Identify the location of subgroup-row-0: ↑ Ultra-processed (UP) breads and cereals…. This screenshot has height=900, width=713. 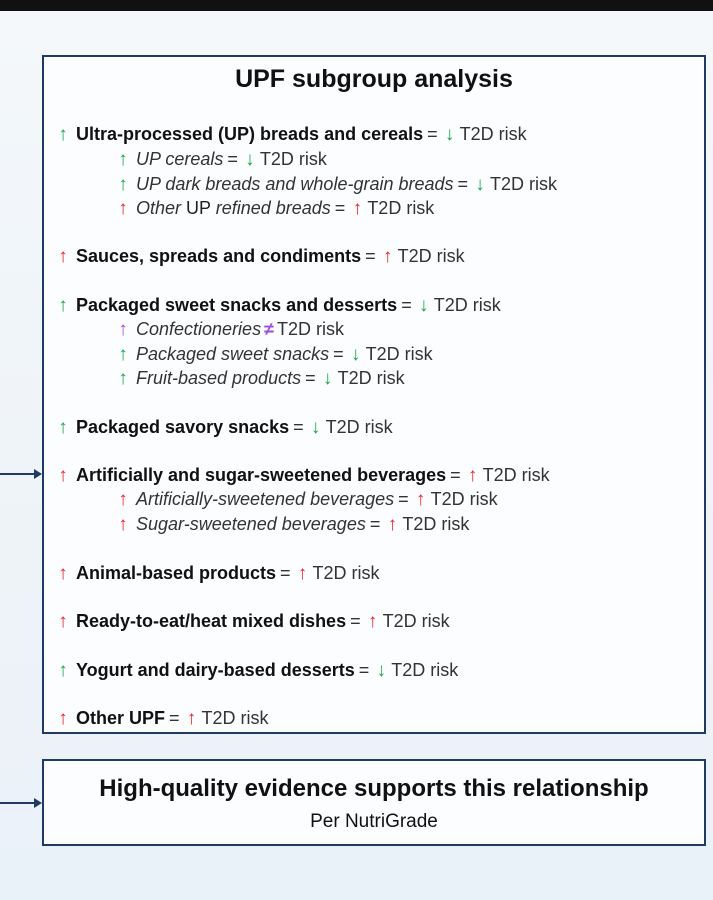
(291, 134).